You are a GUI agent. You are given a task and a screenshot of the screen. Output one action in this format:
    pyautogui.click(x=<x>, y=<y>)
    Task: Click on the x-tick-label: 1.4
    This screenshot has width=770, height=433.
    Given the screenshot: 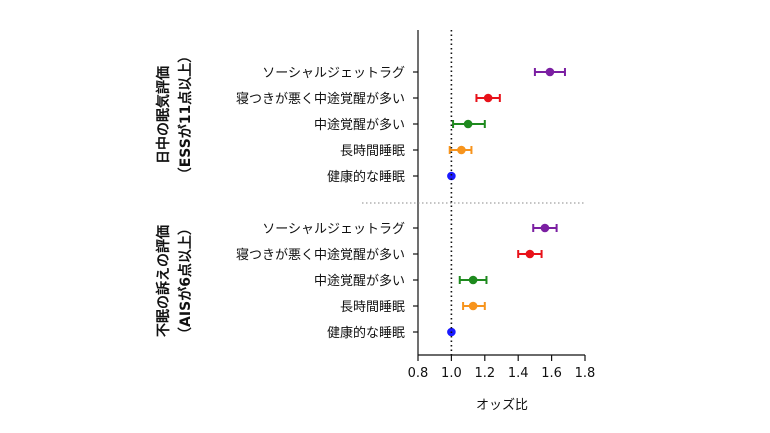 What is the action you would take?
    pyautogui.click(x=518, y=373)
    